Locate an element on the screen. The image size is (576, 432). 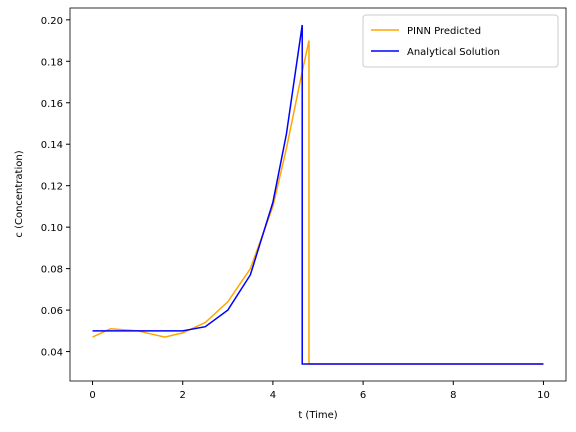
legend-box is located at coordinates (460, 41).